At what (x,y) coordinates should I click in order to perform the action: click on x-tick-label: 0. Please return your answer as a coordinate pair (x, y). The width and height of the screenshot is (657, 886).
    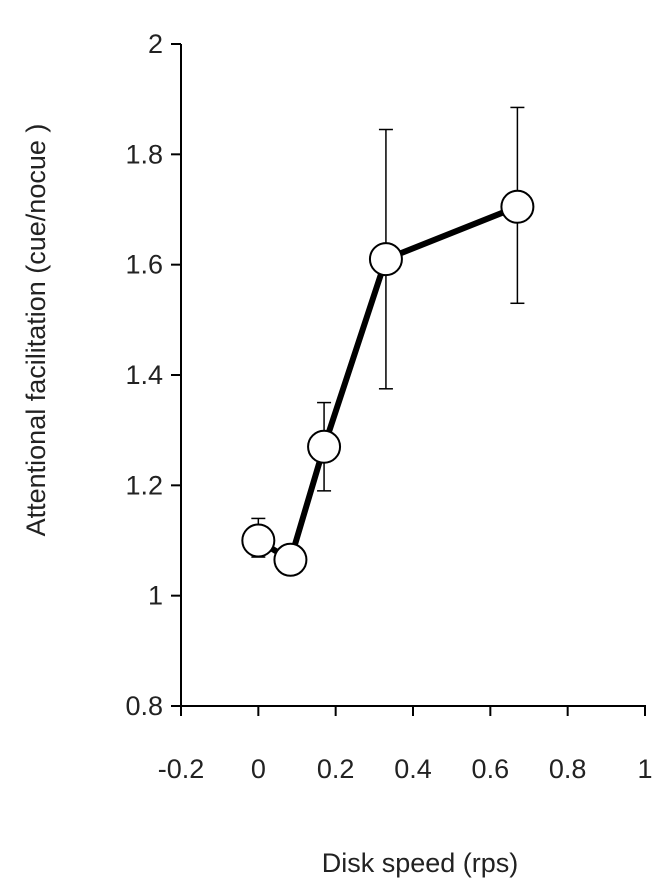
    Looking at the image, I should click on (258, 769).